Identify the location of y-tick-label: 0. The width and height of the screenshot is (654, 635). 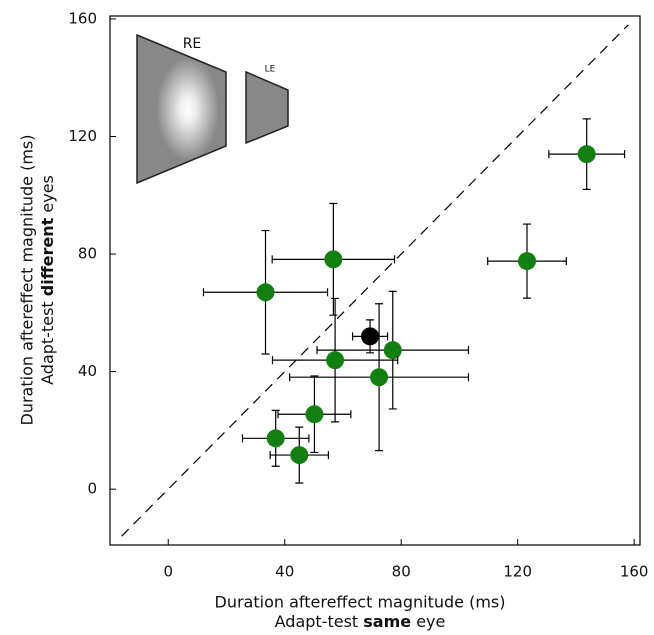
(92, 489).